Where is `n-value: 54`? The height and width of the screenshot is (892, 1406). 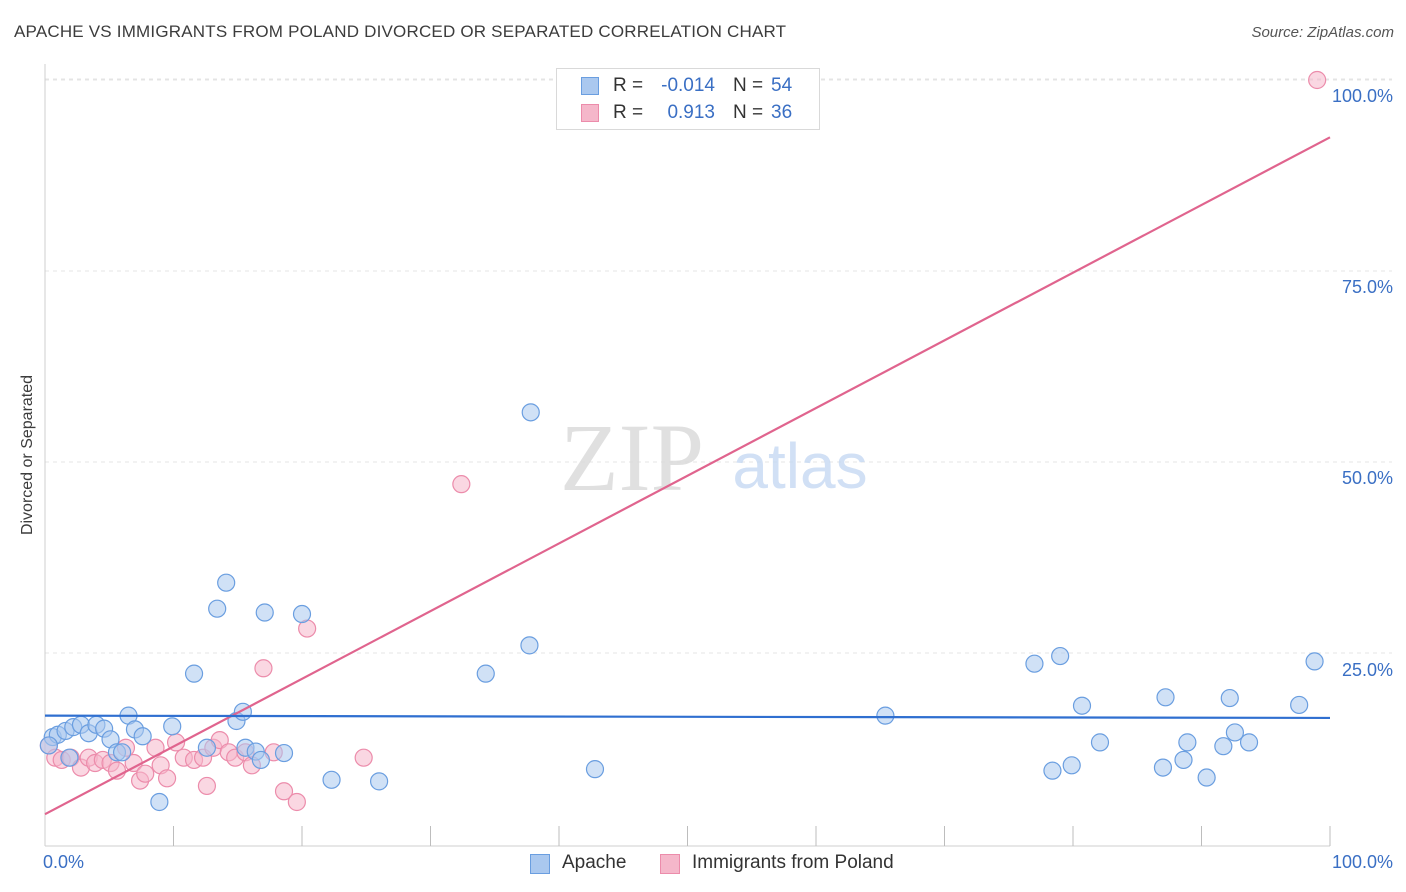 n-value: 54 is located at coordinates (782, 85).